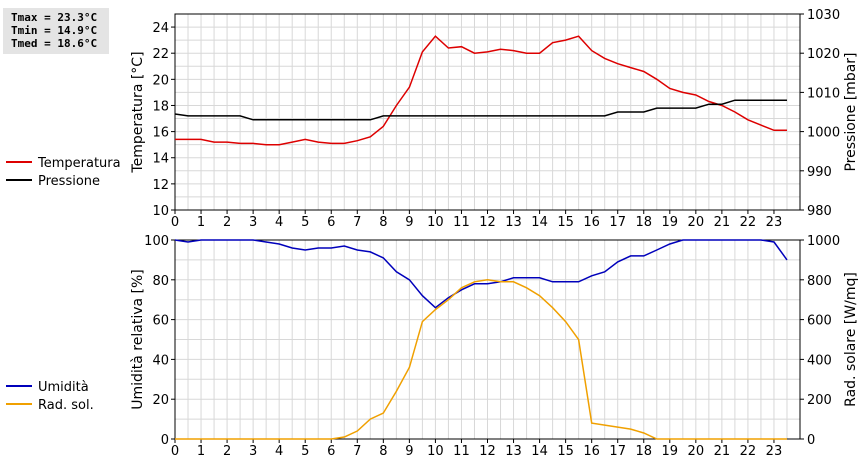  What do you see at coordinates (819, 172) in the screenshot?
I see `y-right-tick-label: 990` at bounding box center [819, 172].